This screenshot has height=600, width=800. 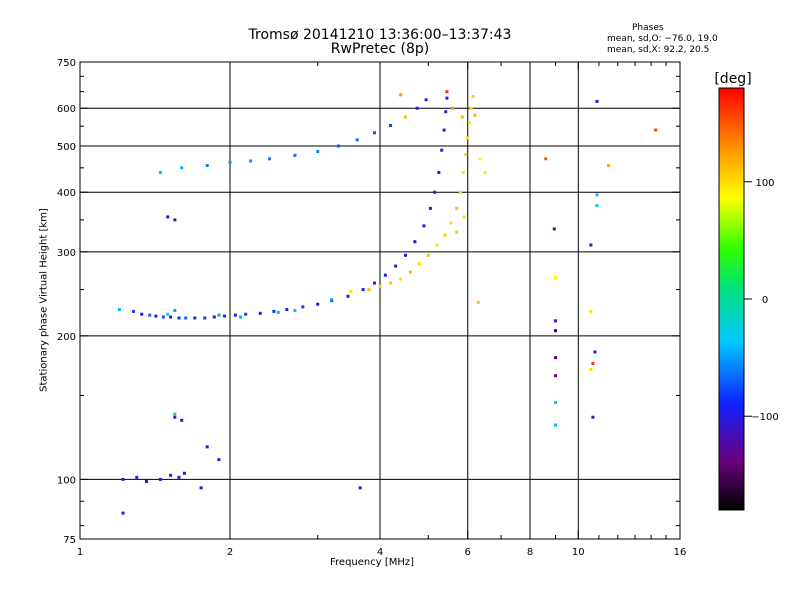 I want to click on y-tick-label: 100, so click(x=66, y=480).